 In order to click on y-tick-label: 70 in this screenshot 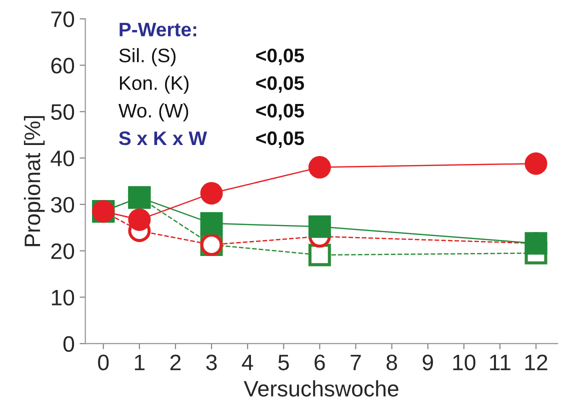, I will do `click(62, 19)`.